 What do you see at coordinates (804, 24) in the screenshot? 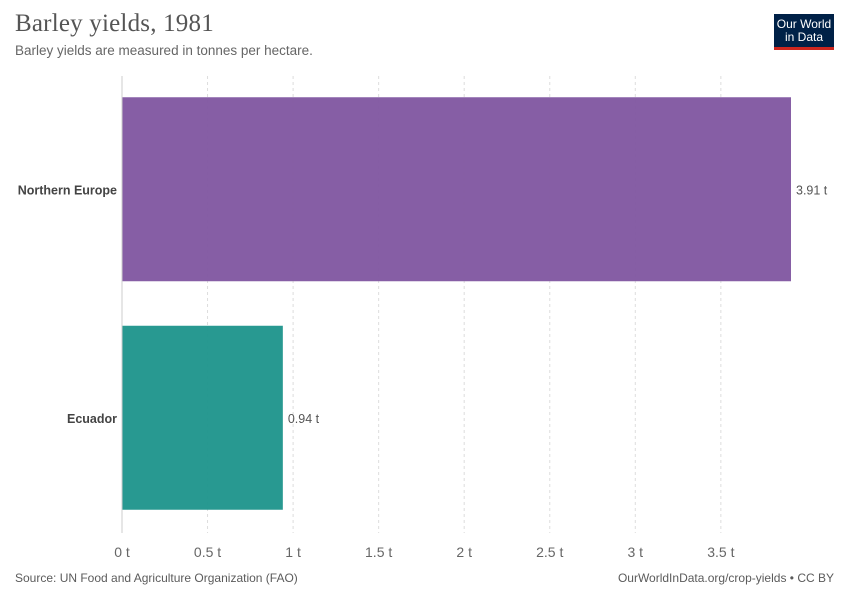
I see `logo-line-1: Our World` at bounding box center [804, 24].